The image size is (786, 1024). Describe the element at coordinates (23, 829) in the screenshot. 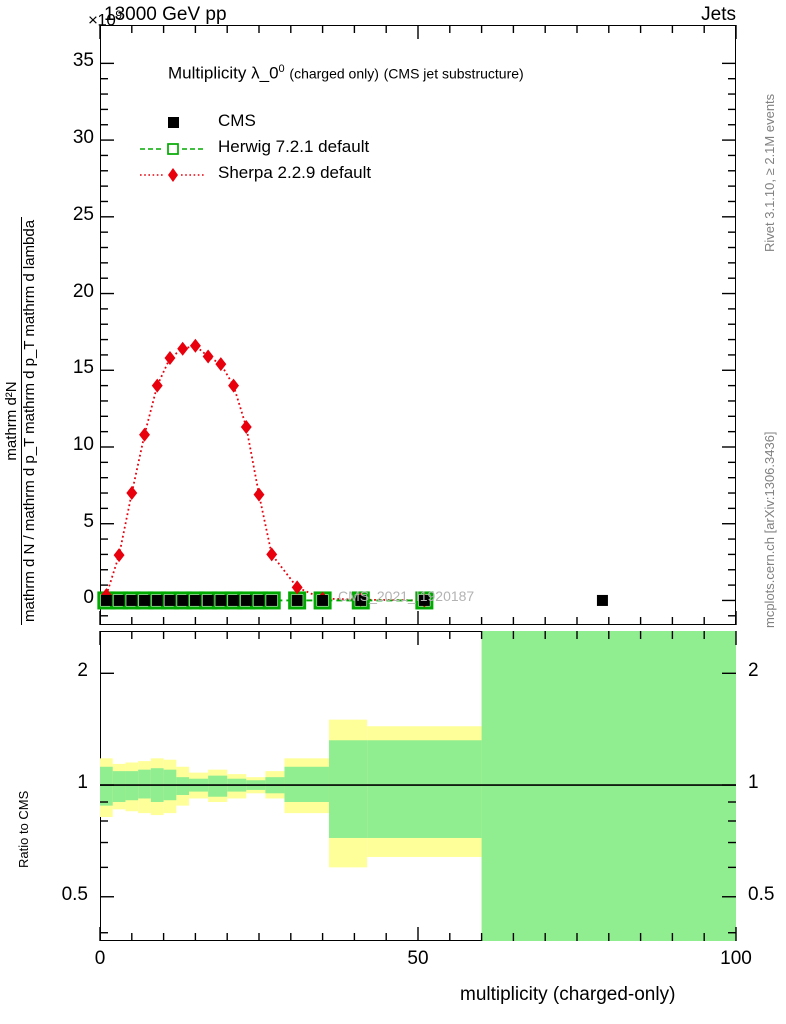

I see `ratio-axis-label: Ratio to CMS` at that location.